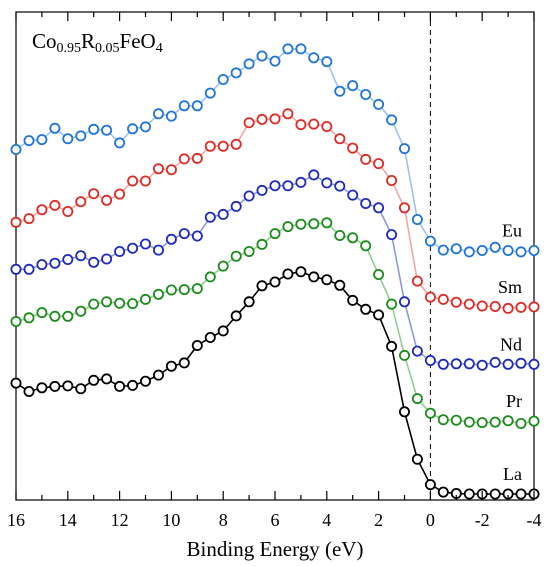  I want to click on title-part: FeO, so click(138, 41).